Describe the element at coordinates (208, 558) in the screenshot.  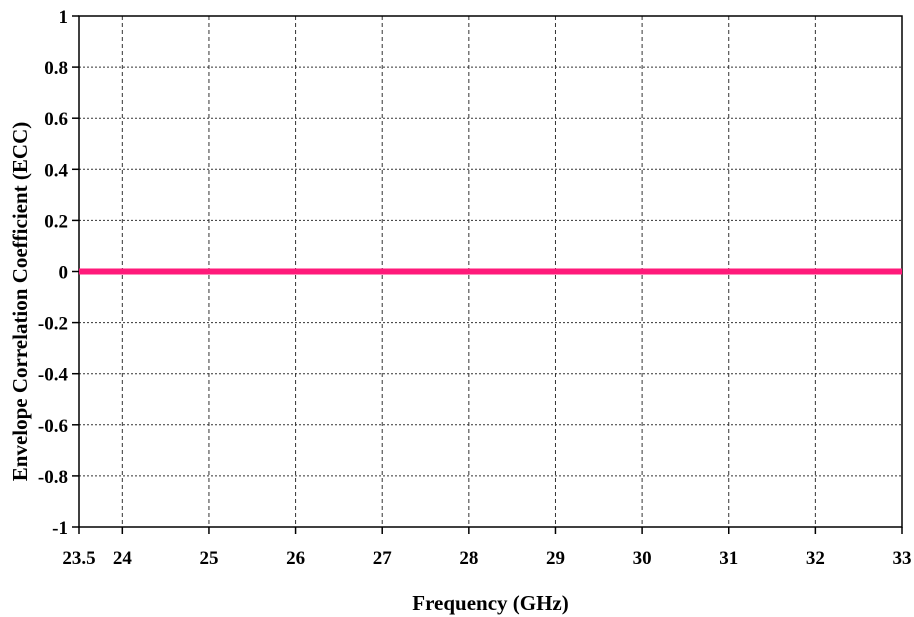
I see `x-tick-label: 25` at that location.